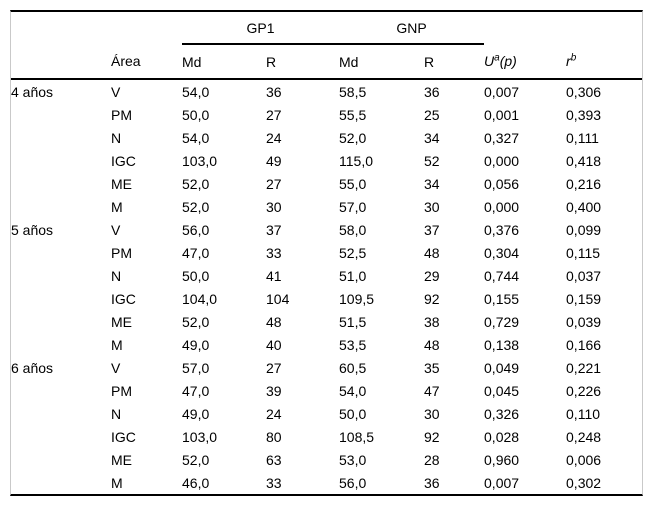 This screenshot has height=509, width=651. I want to click on cell-r-effect: 0,393, so click(584, 114).